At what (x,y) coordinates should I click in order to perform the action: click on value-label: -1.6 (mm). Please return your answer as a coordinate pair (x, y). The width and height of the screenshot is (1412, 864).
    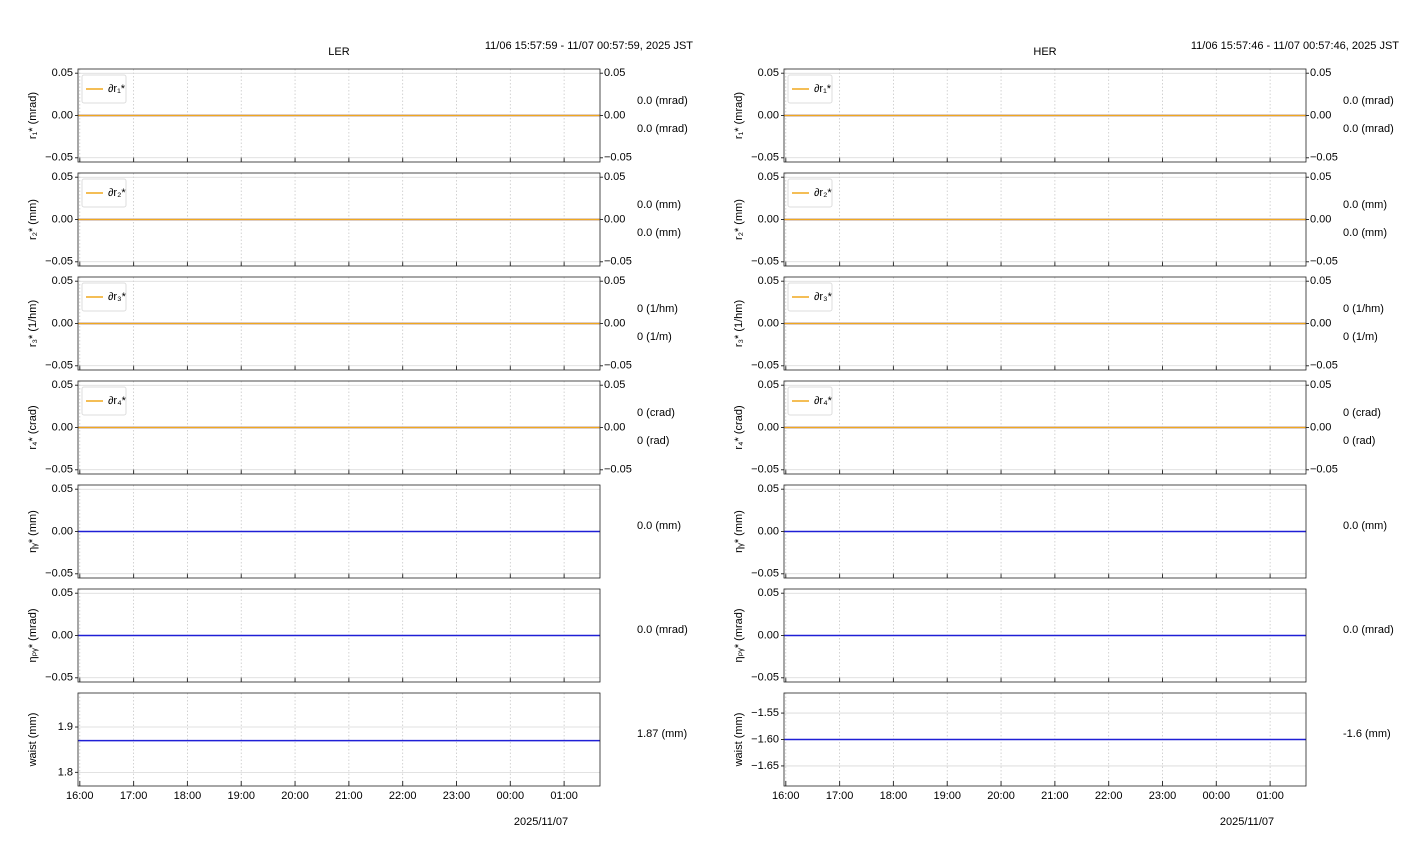
    Looking at the image, I should click on (1367, 734).